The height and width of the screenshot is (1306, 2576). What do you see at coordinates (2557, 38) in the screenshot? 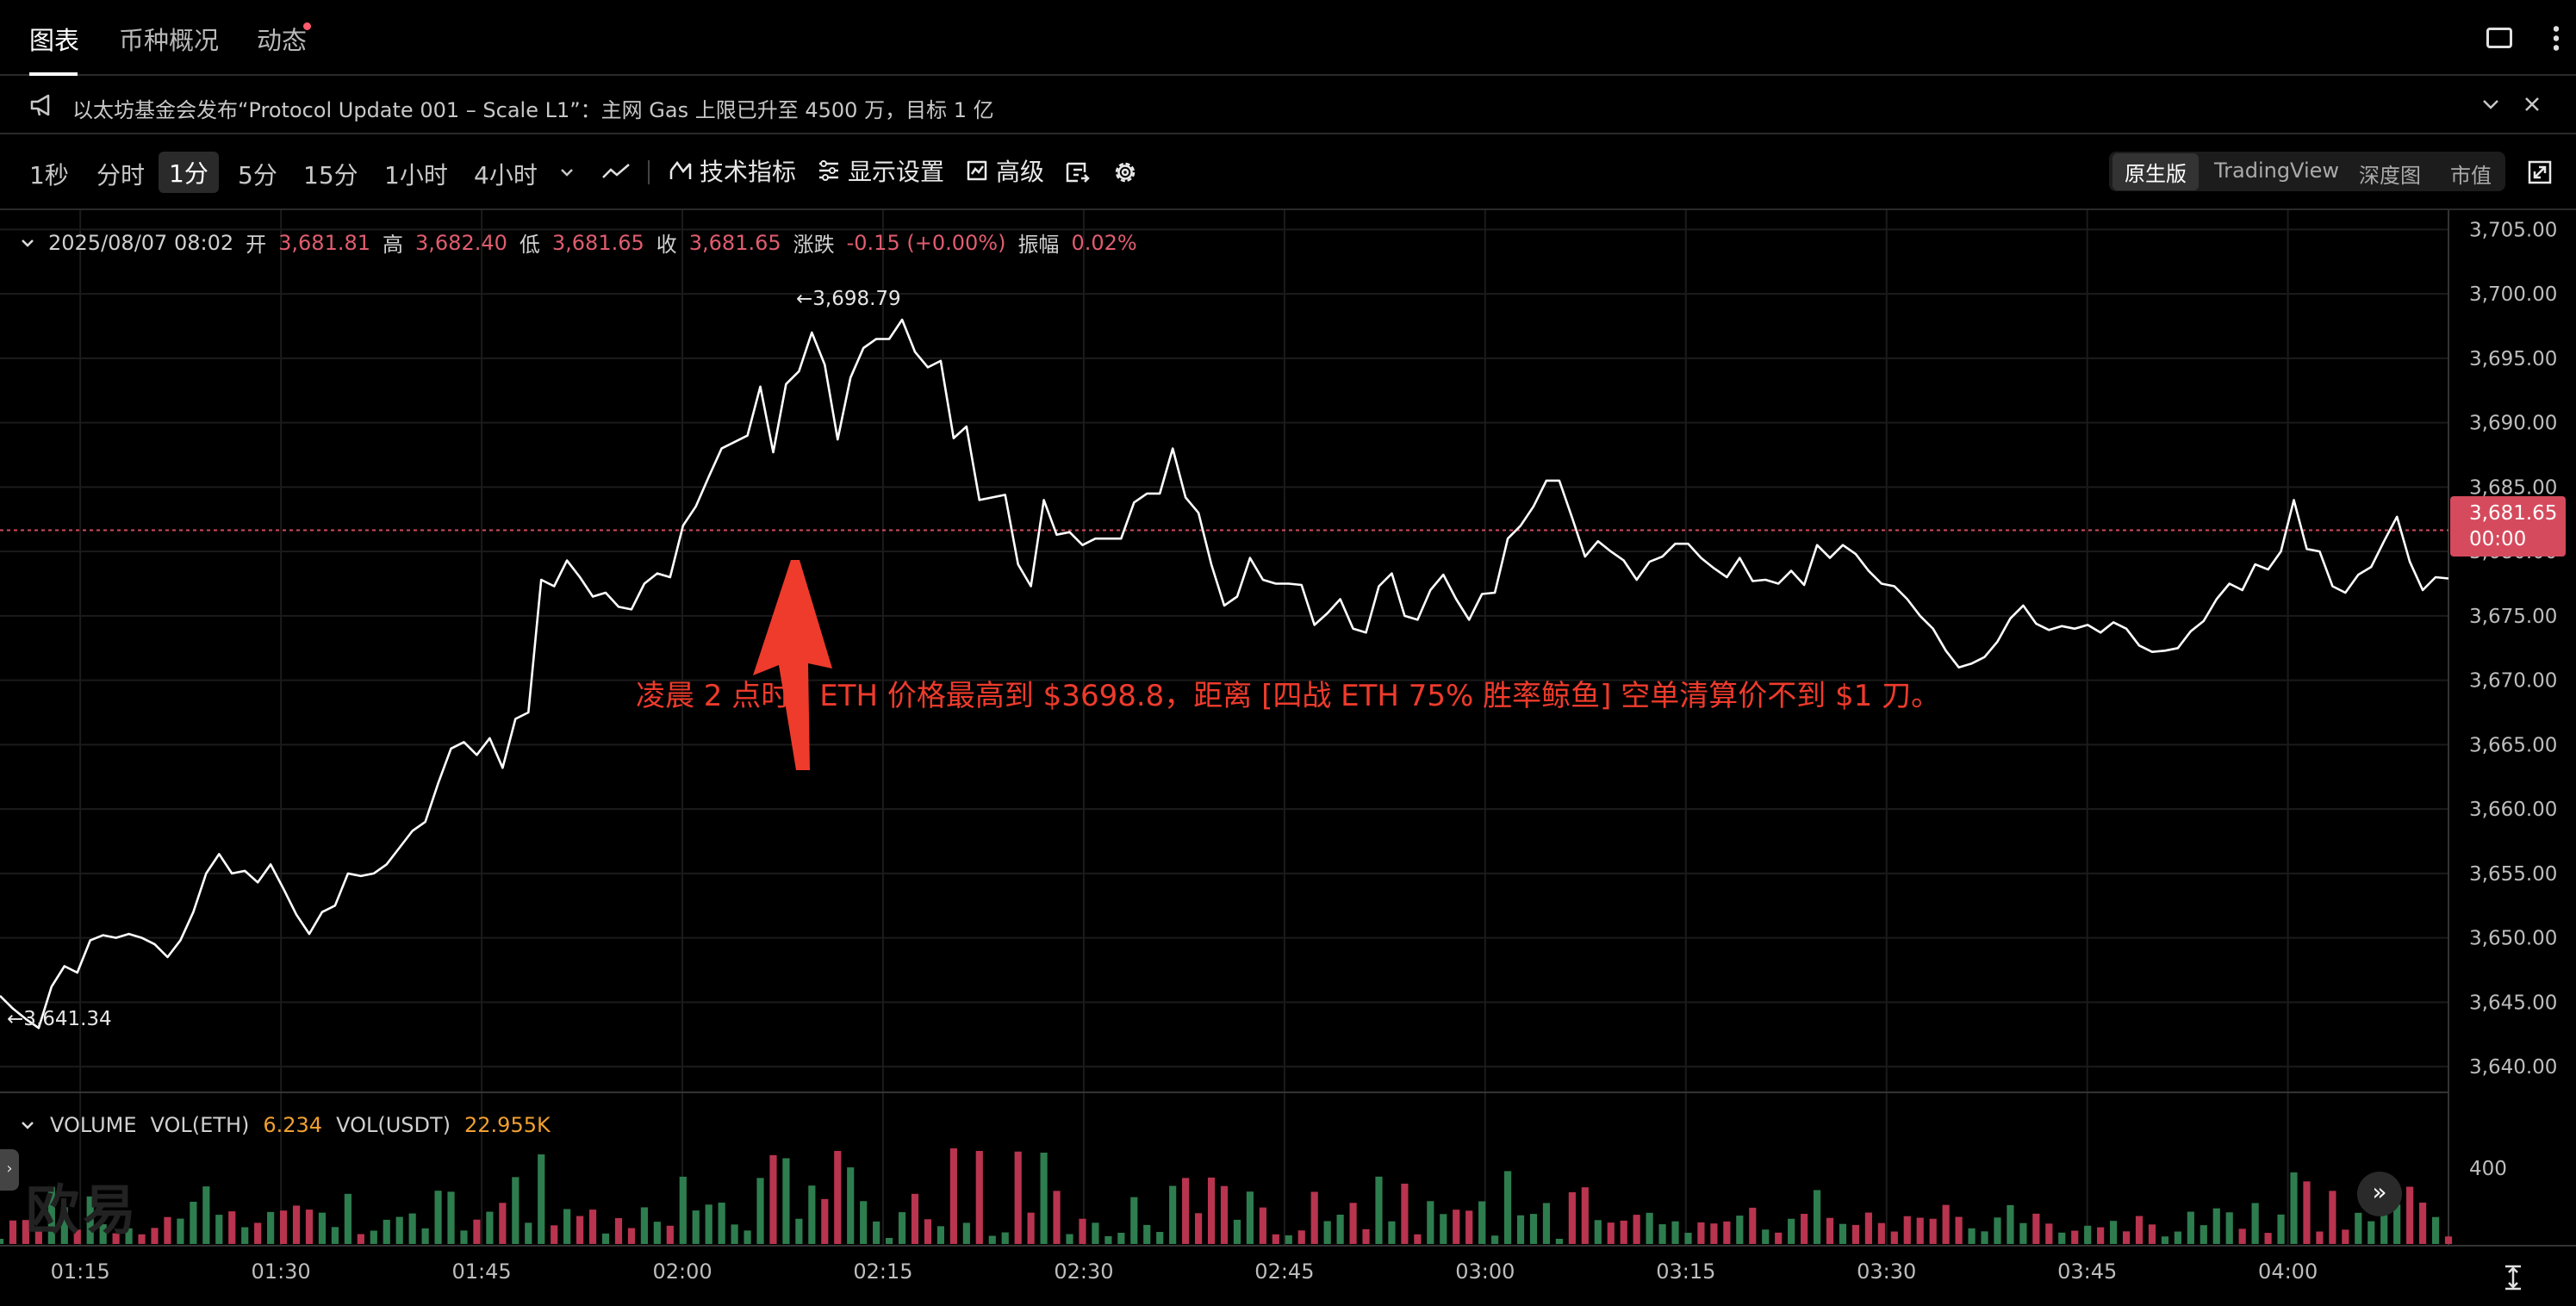
I see `more-options-icon` at bounding box center [2557, 38].